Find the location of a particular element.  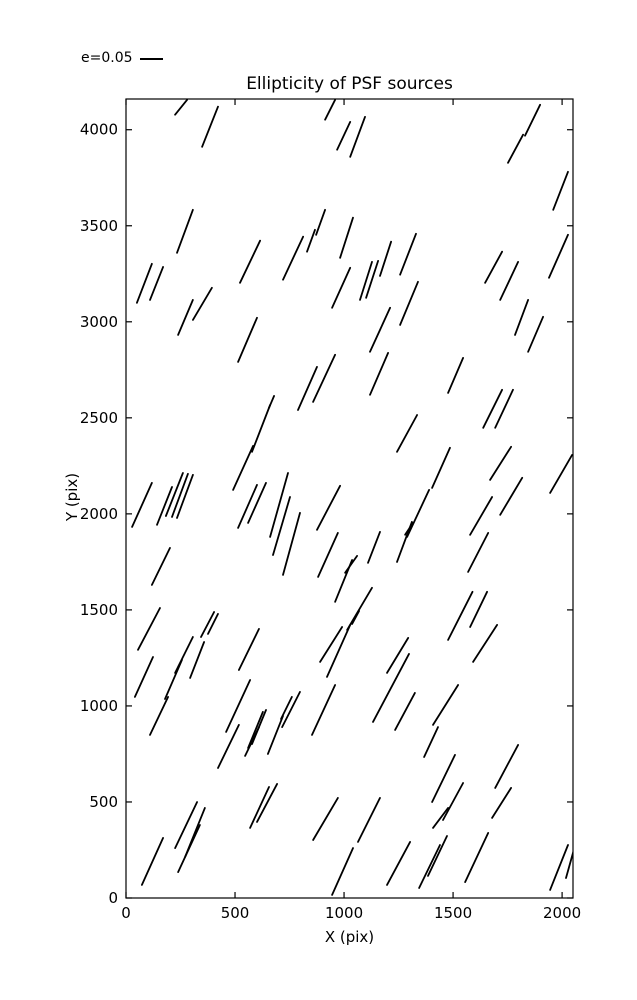

y-tick-label: 3500 is located at coordinates (99, 226).